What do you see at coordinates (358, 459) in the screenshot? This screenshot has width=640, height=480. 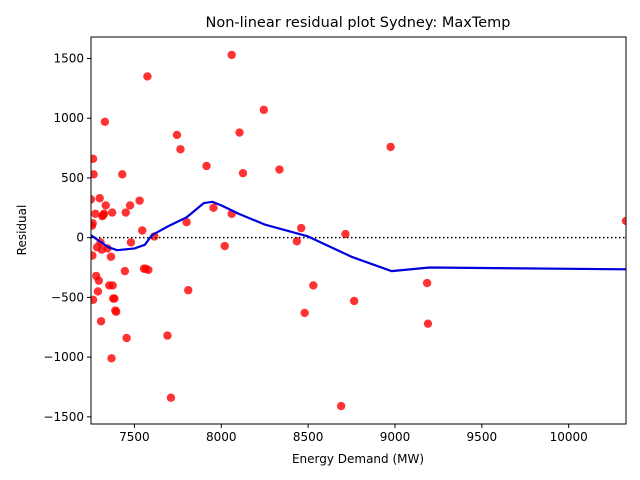 I see `x-axis-label: Energy Demand (MW)` at bounding box center [358, 459].